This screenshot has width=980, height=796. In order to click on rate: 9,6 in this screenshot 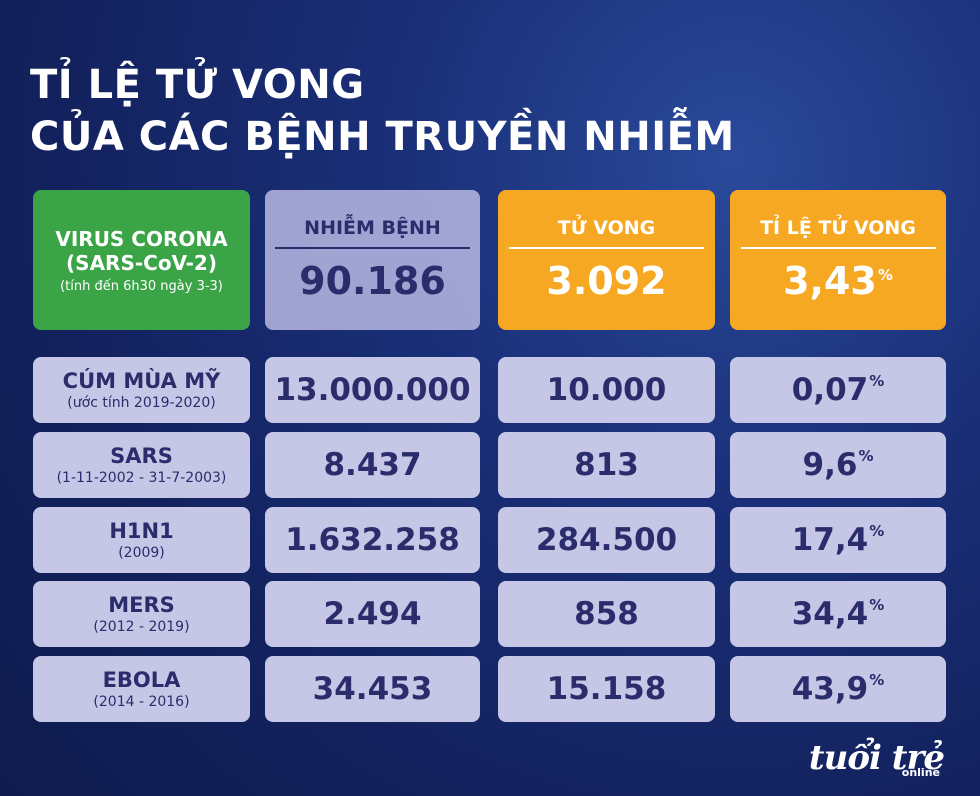, I will do `click(830, 464)`.